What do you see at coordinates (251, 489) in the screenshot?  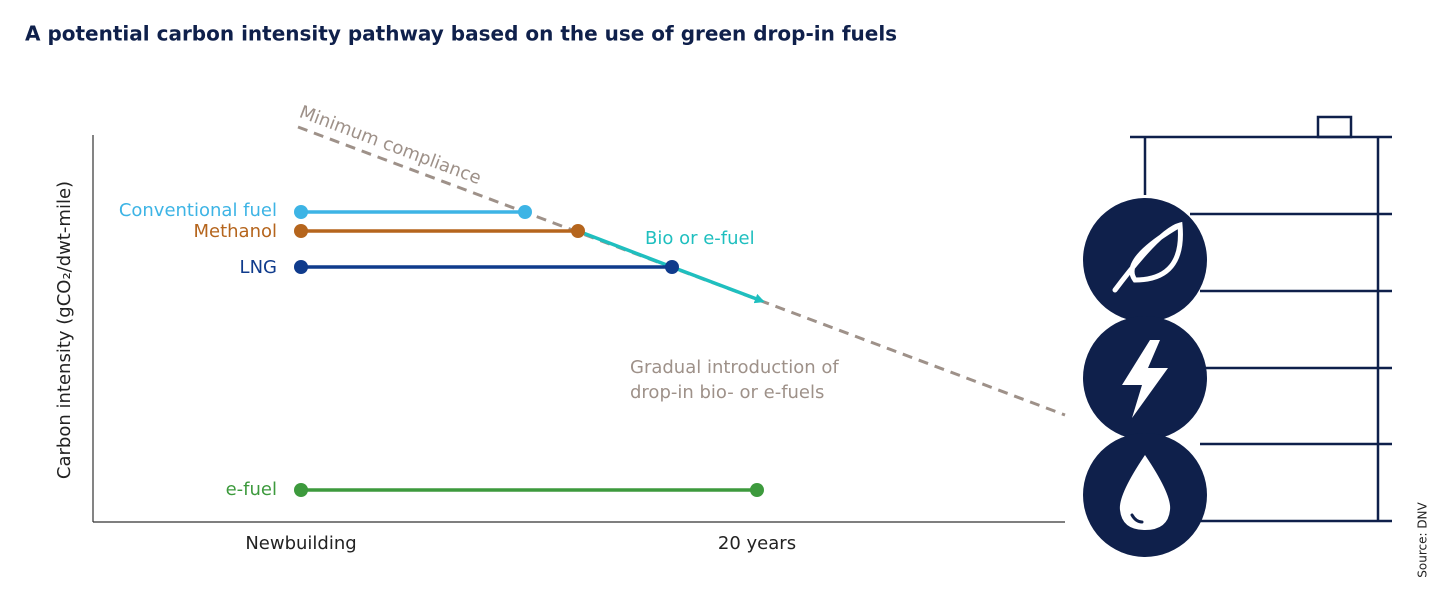 I see `fuel-label: e-fuel` at bounding box center [251, 489].